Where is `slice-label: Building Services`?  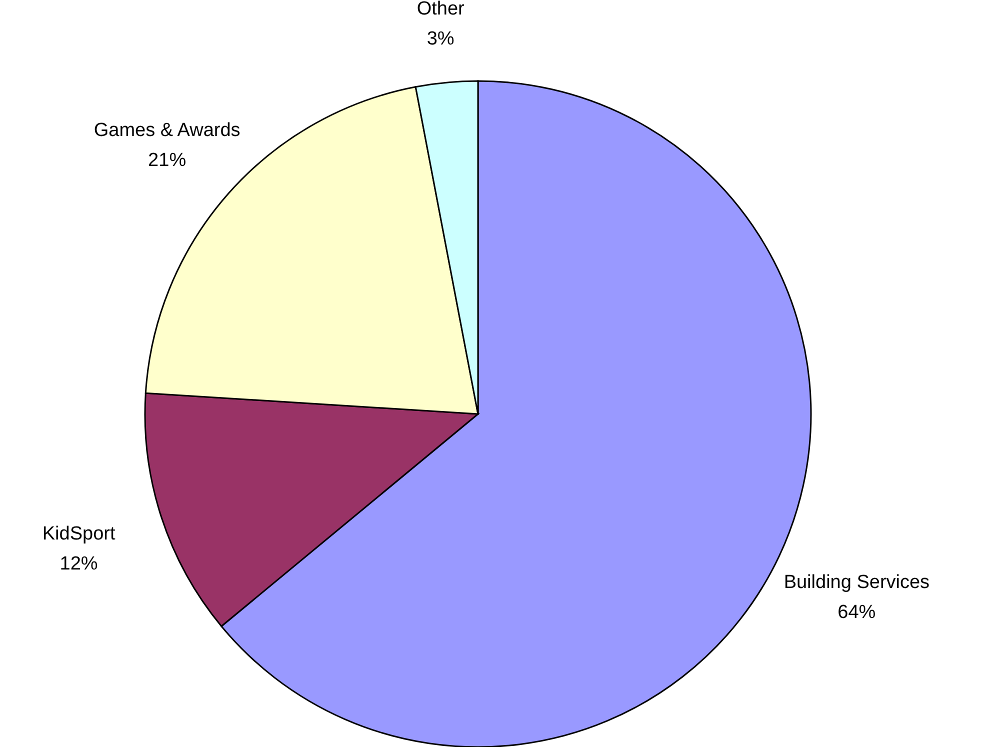
slice-label: Building Services is located at coordinates (857, 583).